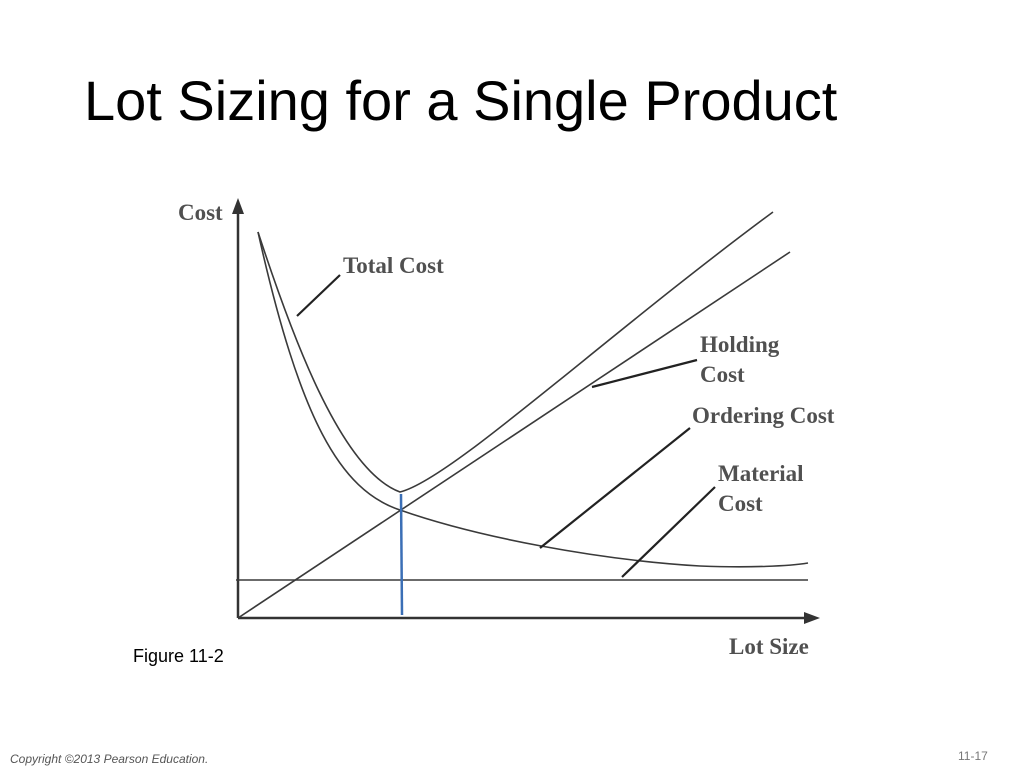  What do you see at coordinates (973, 756) in the screenshot?
I see `slide-number: 11-17` at bounding box center [973, 756].